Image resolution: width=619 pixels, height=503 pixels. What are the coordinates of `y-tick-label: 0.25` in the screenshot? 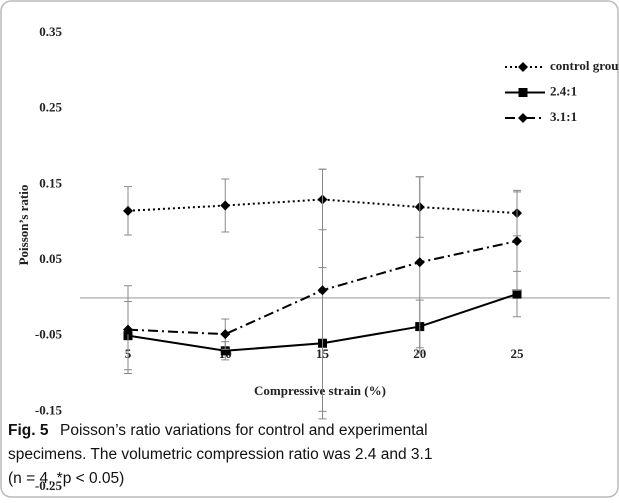 It's located at (50, 107).